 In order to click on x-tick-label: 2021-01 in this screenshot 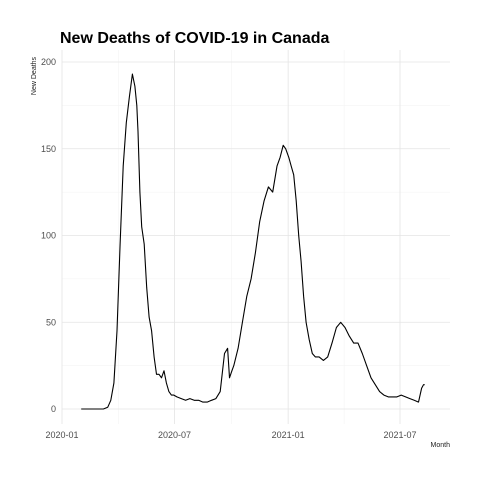, I will do `click(288, 435)`.